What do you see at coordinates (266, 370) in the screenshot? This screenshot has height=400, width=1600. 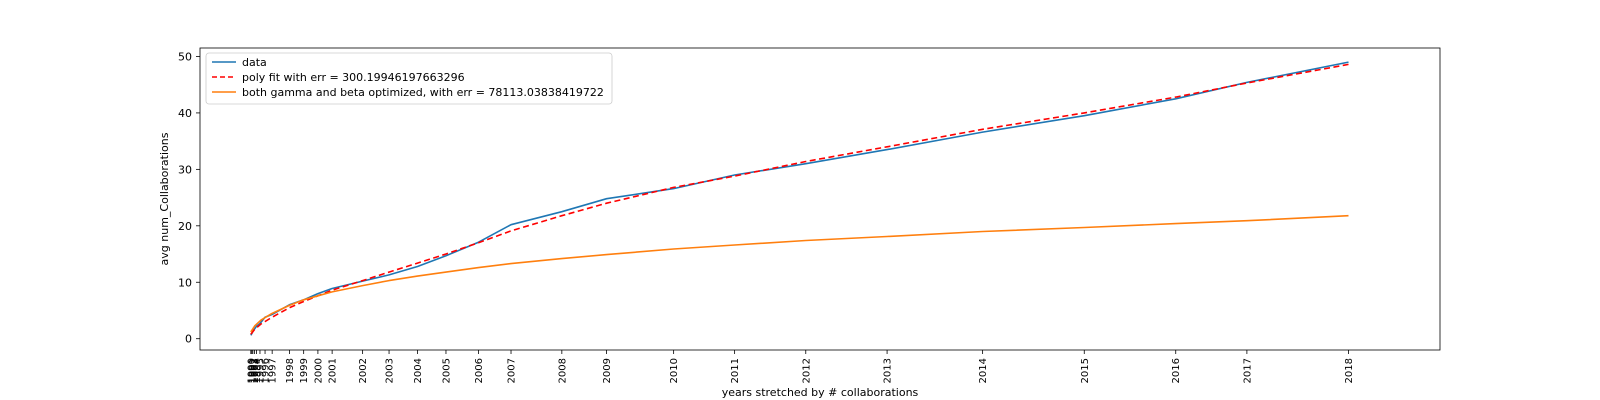 I see `x-tick-label: 1996` at bounding box center [266, 370].